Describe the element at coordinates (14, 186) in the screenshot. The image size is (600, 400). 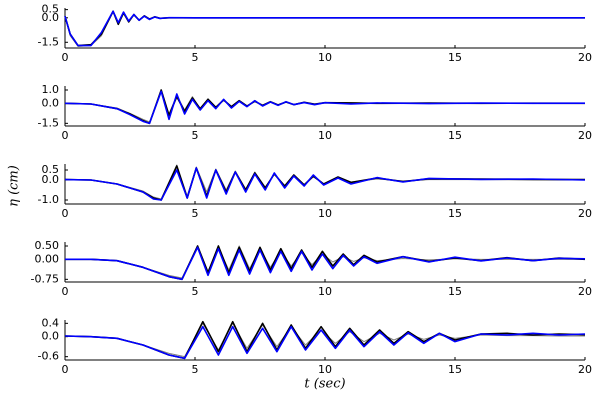
I see `y-axis-label: η (cm)` at that location.